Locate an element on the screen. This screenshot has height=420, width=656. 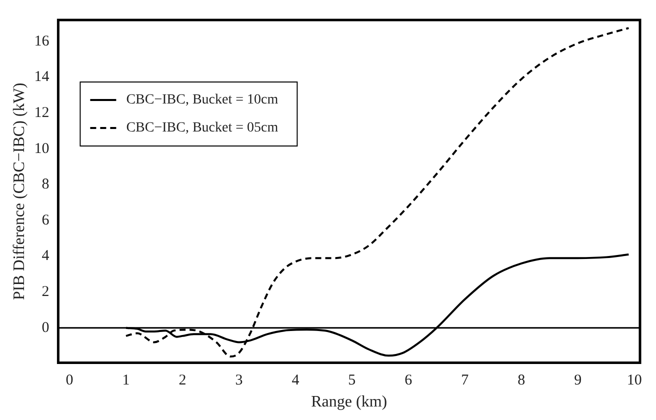
x-tick-label: 10 is located at coordinates (634, 380).